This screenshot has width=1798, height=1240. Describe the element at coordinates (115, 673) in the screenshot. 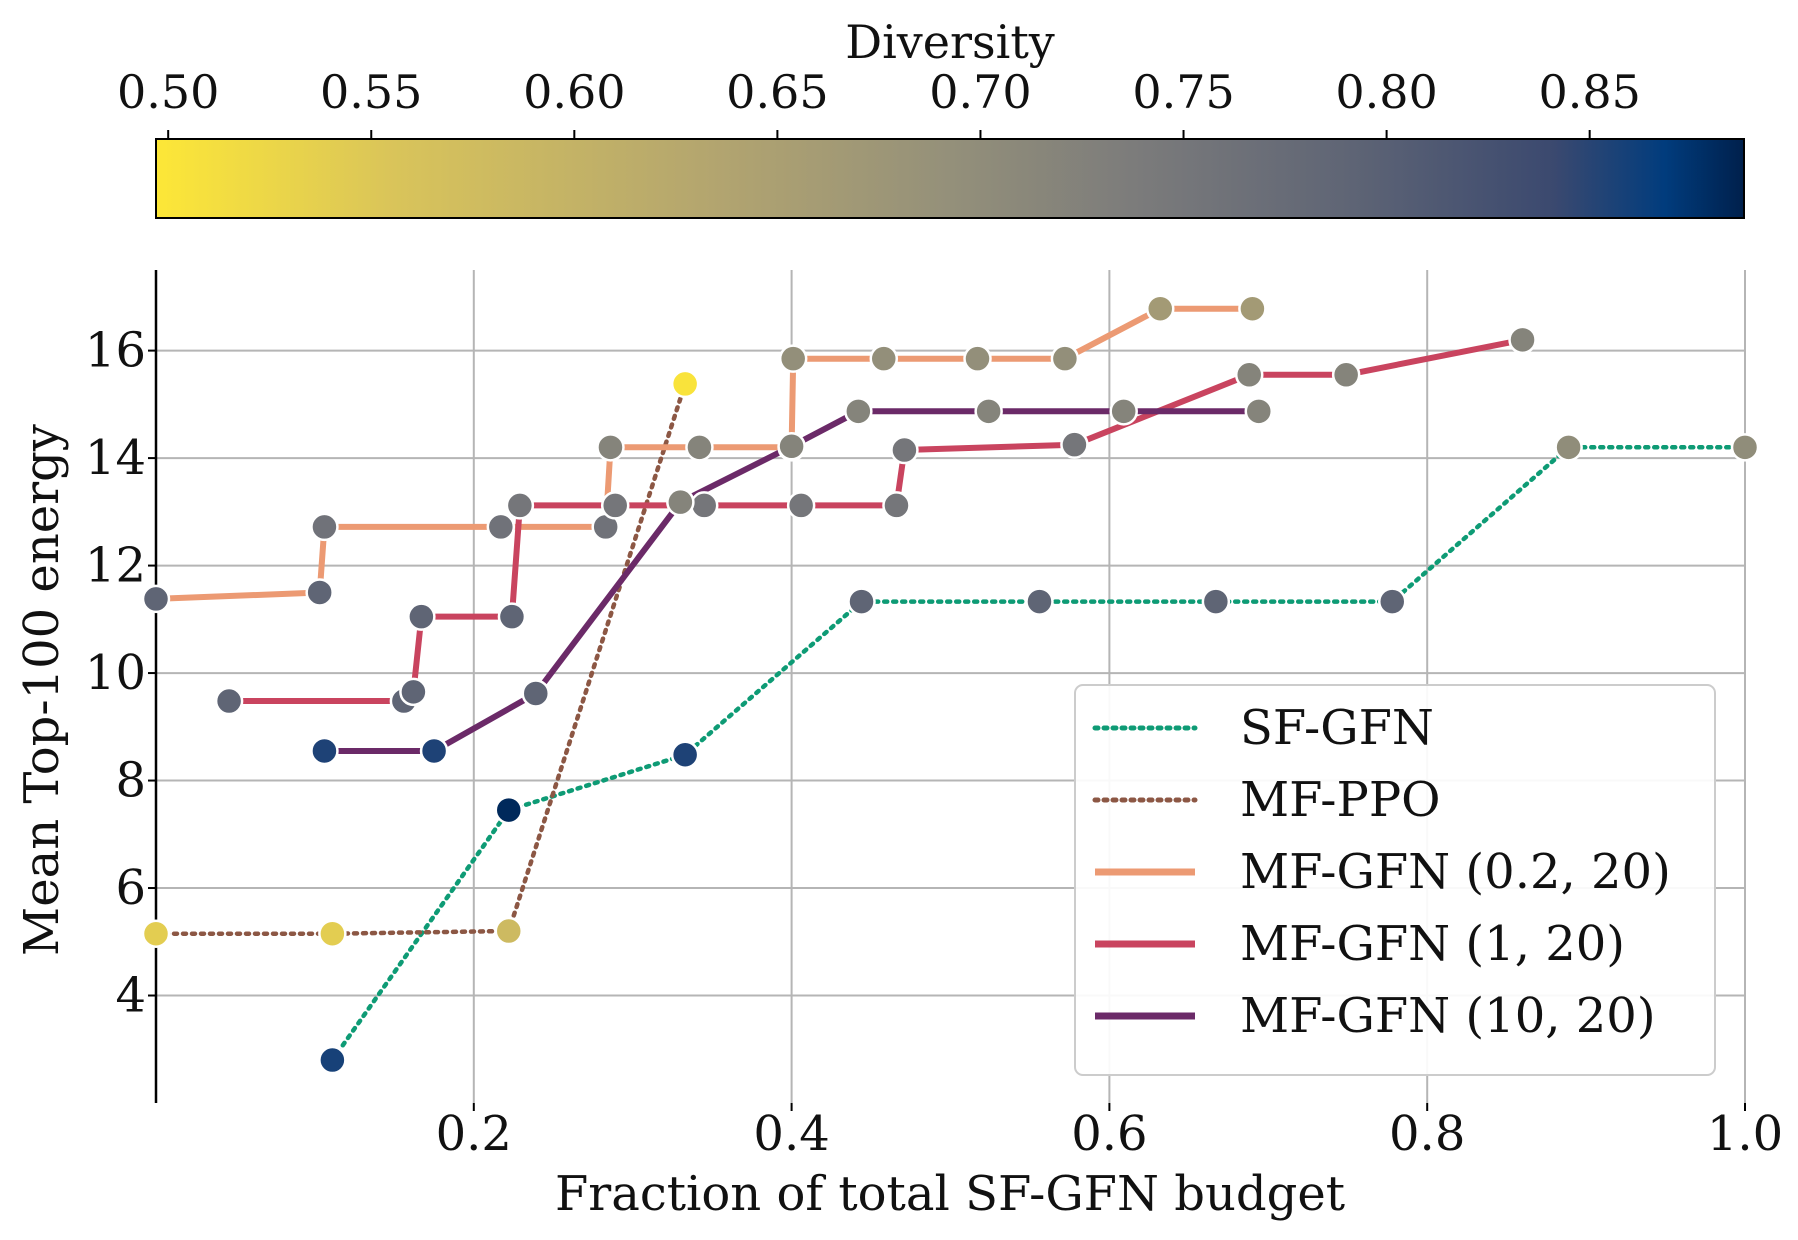

I see `y-tick-label: 10` at that location.